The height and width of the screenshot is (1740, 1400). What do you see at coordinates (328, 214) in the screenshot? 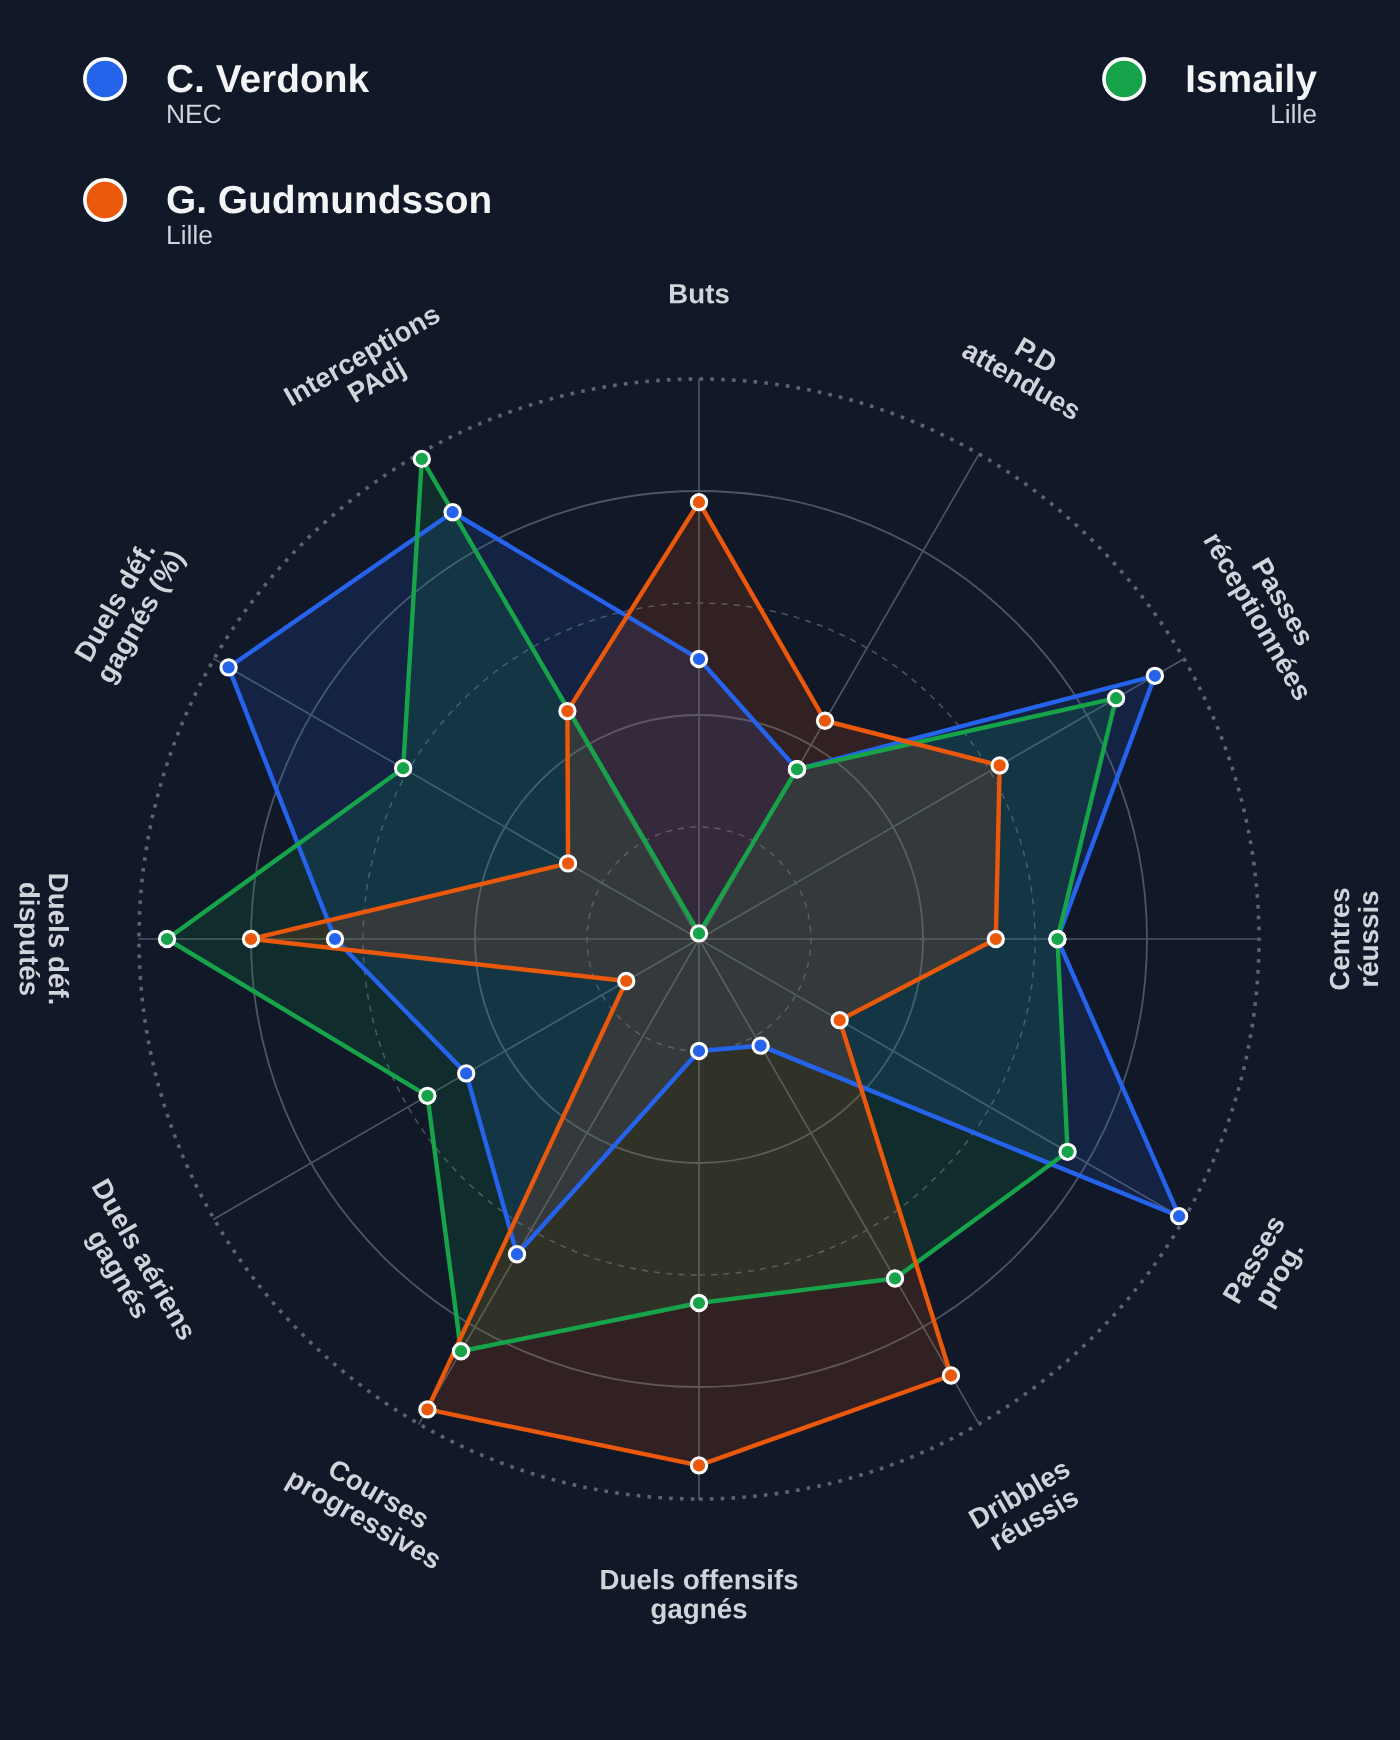
I see `legend-label: G. Gudmundsson Lille` at bounding box center [328, 214].